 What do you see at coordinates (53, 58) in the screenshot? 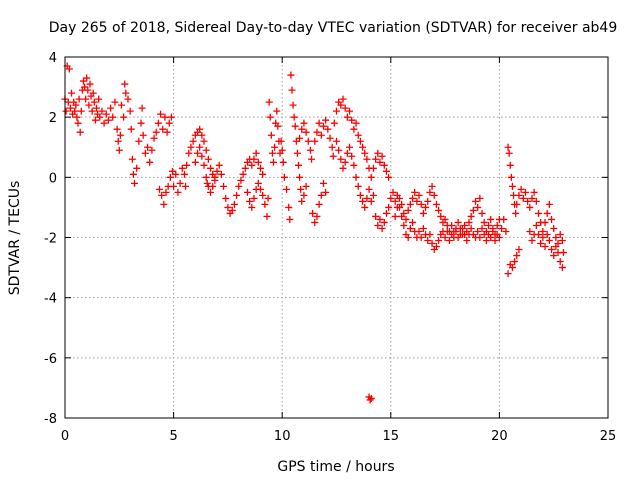
I see `y-tick-label: 4` at bounding box center [53, 58].